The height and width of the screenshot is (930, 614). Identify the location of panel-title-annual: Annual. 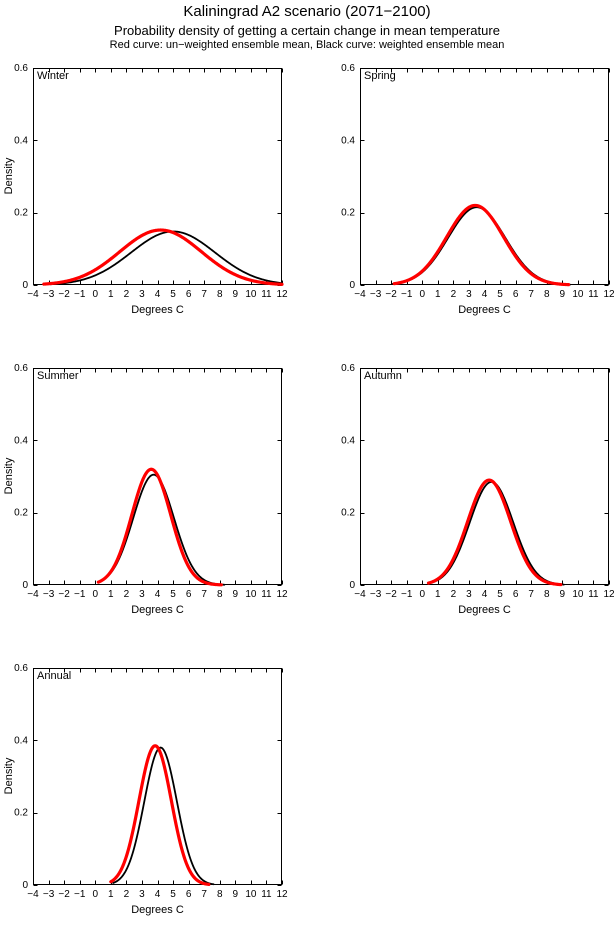
(54, 676).